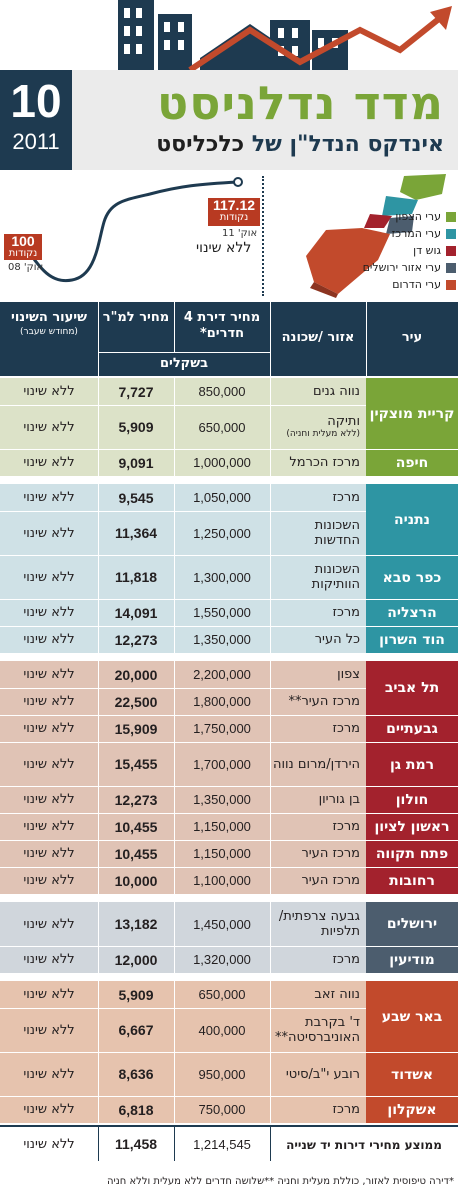 This screenshot has height=1194, width=458. I want to click on legend-label: ערי המרכז, so click(416, 233).